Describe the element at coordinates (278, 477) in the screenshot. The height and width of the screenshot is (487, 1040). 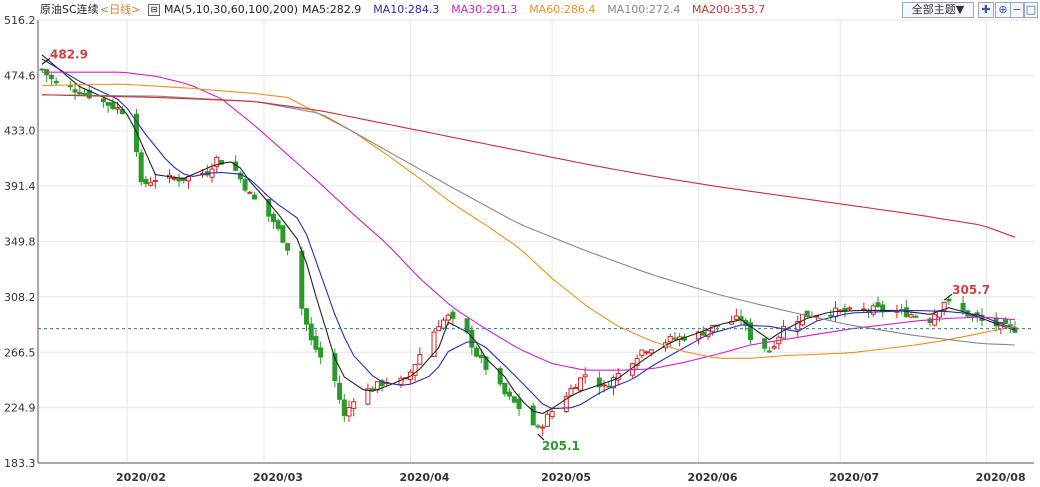
I see `x-tick-label: 2020/03` at that location.